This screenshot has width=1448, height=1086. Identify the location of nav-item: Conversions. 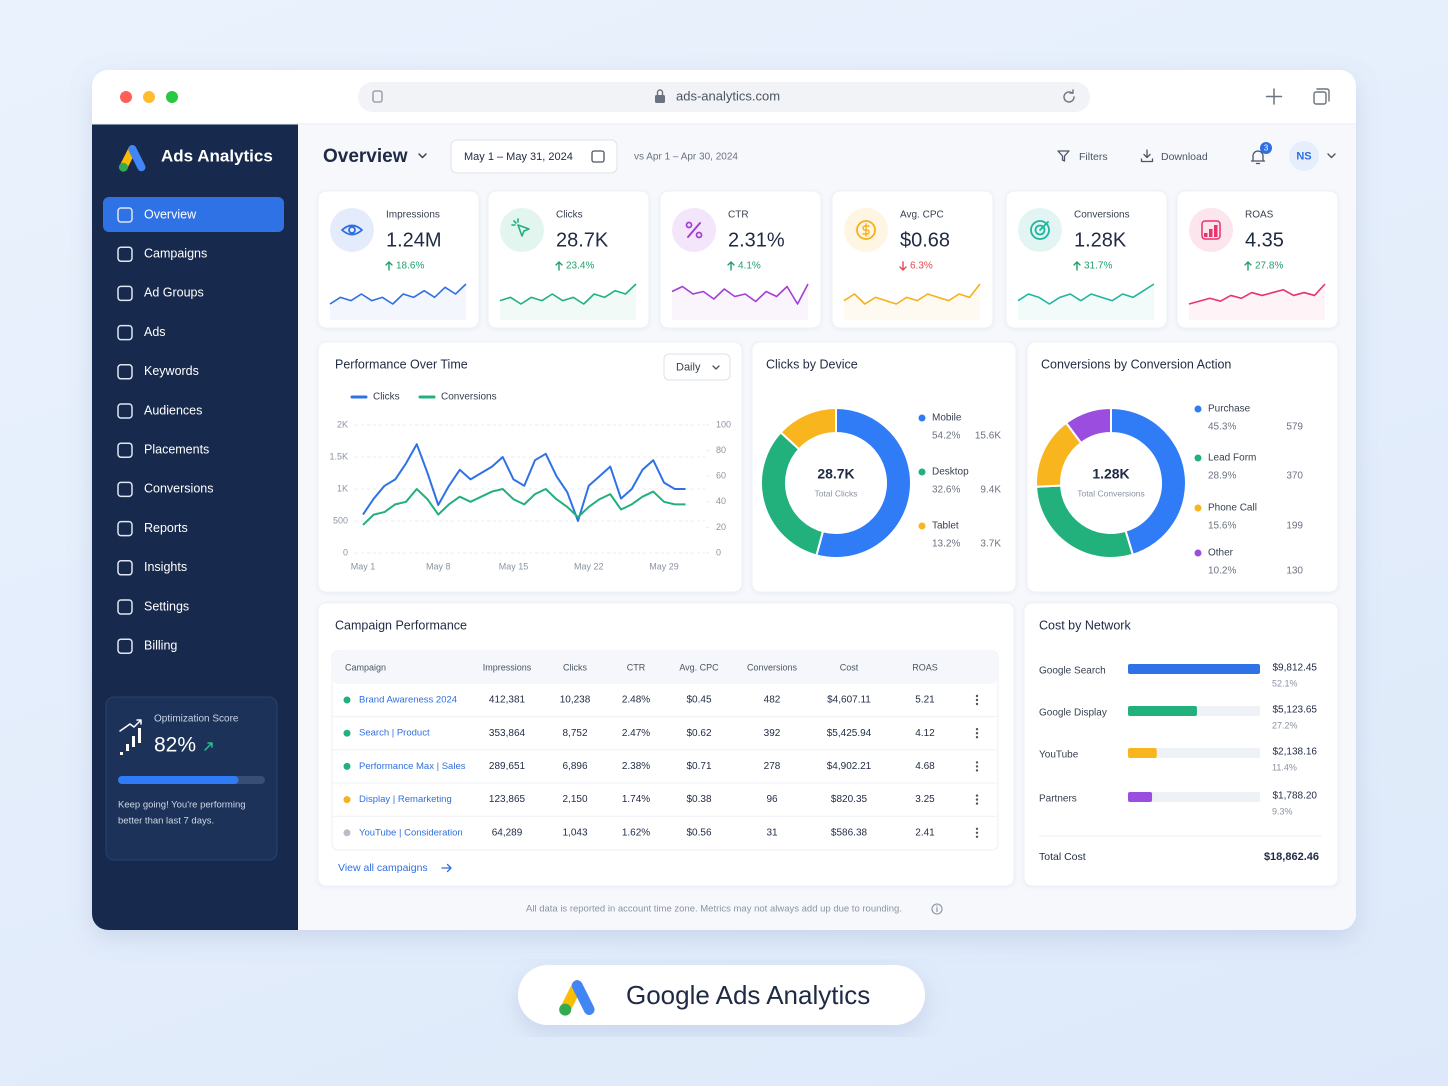
(178, 489).